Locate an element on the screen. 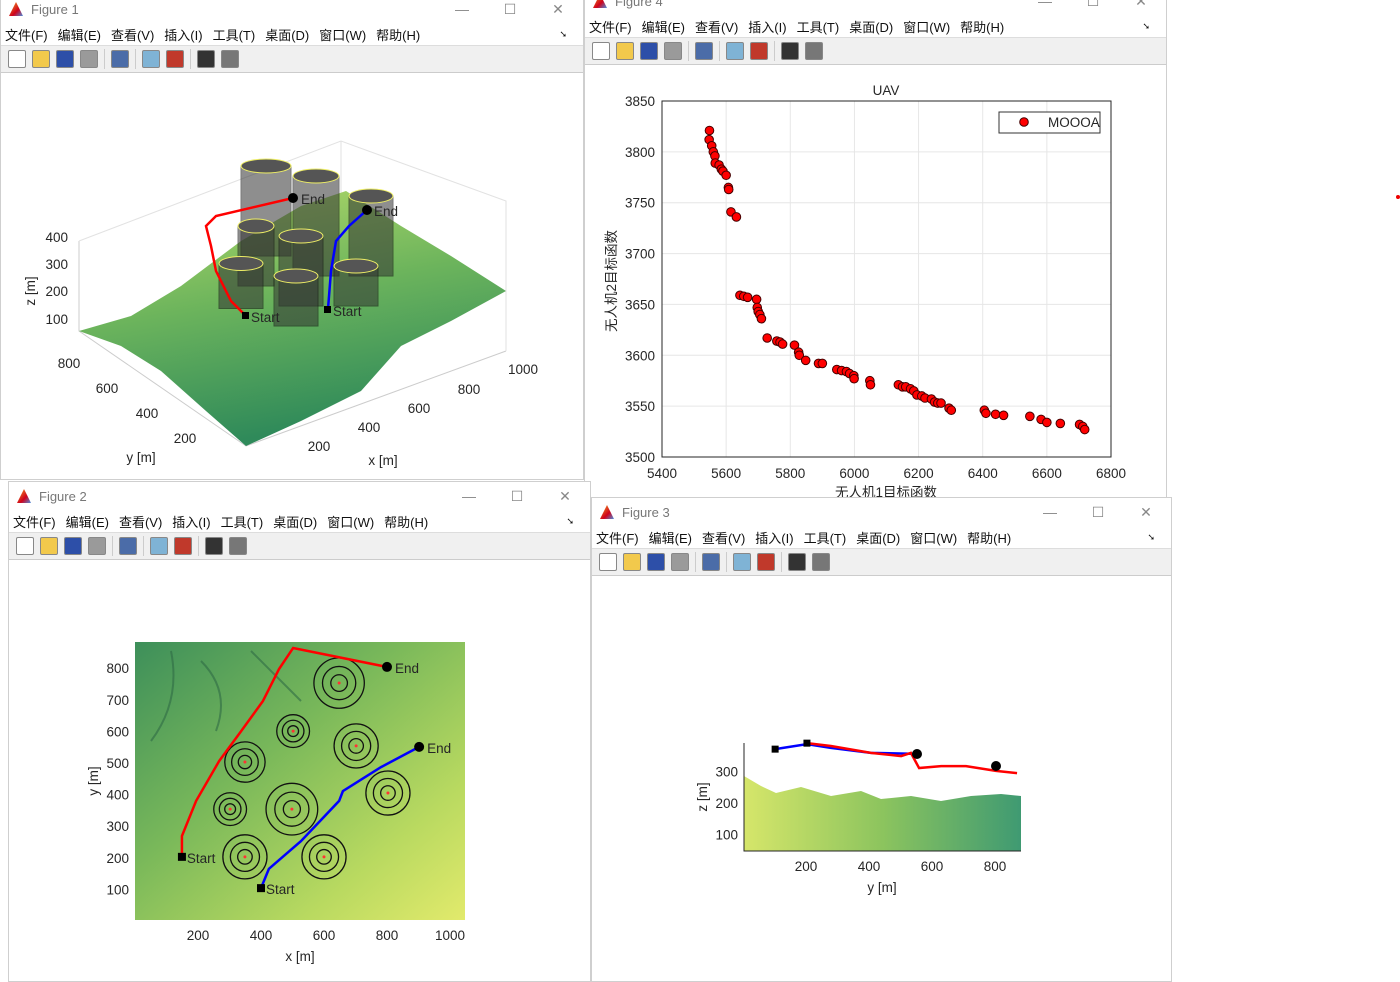 Image resolution: width=1400 pixels, height=982 pixels. y-tick-label: 3550 is located at coordinates (640, 406).